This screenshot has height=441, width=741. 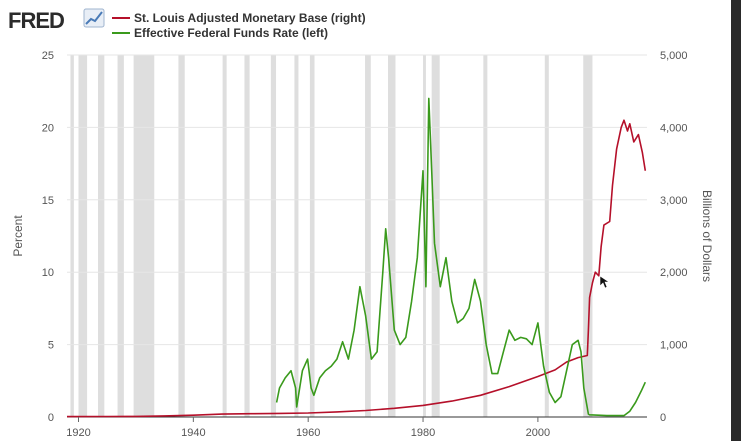 What do you see at coordinates (51, 418) in the screenshot?
I see `left-tick-label: 0` at bounding box center [51, 418].